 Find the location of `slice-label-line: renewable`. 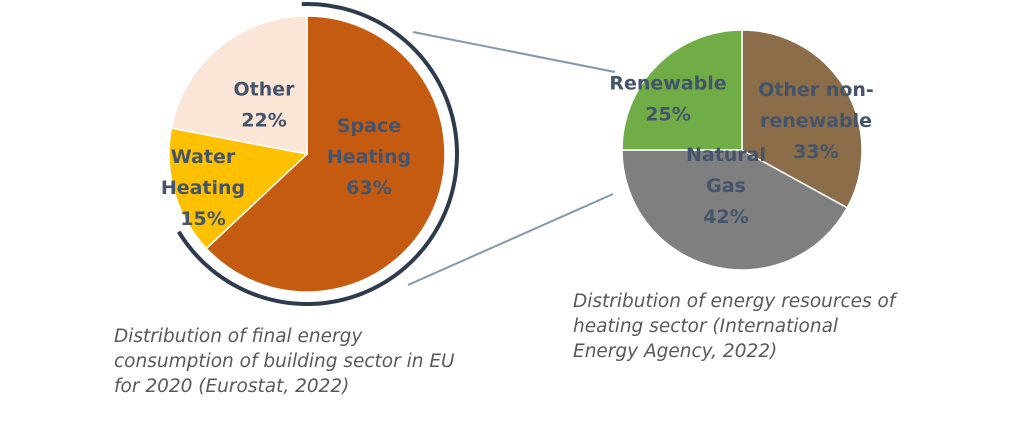

slice-label-line: renewable is located at coordinates (816, 121).